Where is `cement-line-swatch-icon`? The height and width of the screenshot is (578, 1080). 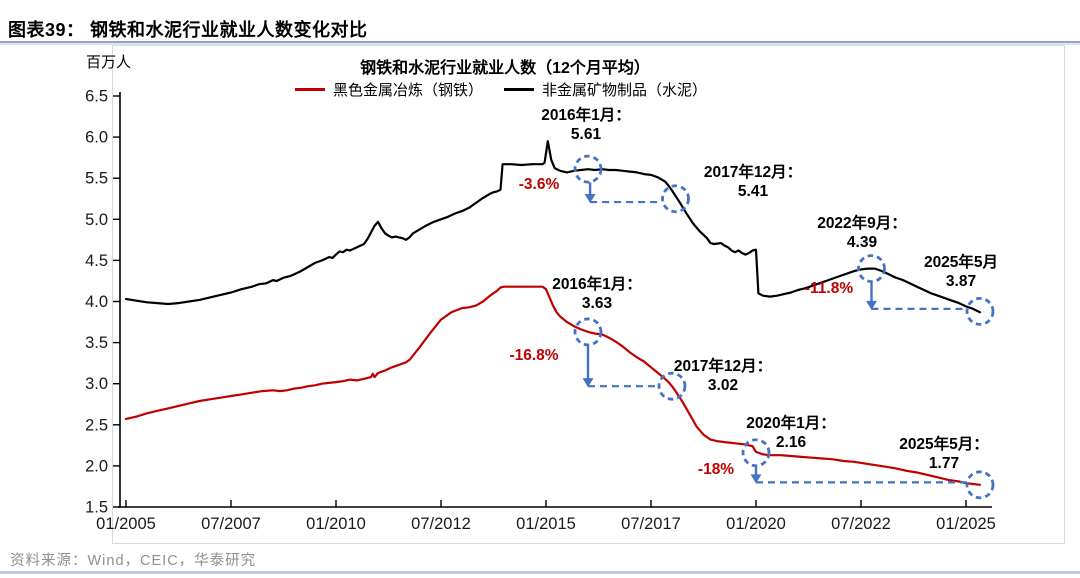
cement-line-swatch-icon is located at coordinates (518, 89).